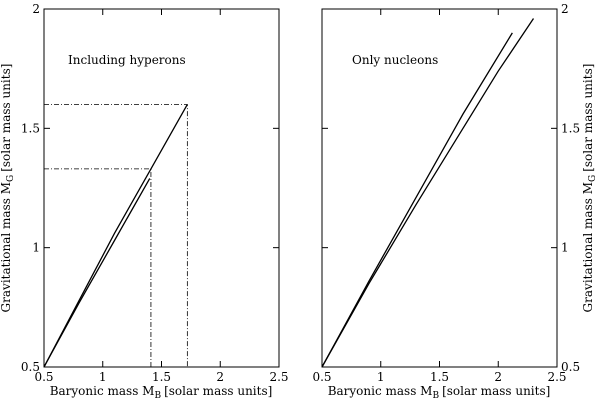  I want to click on right-panel-annotation: Only nucleons, so click(395, 60).